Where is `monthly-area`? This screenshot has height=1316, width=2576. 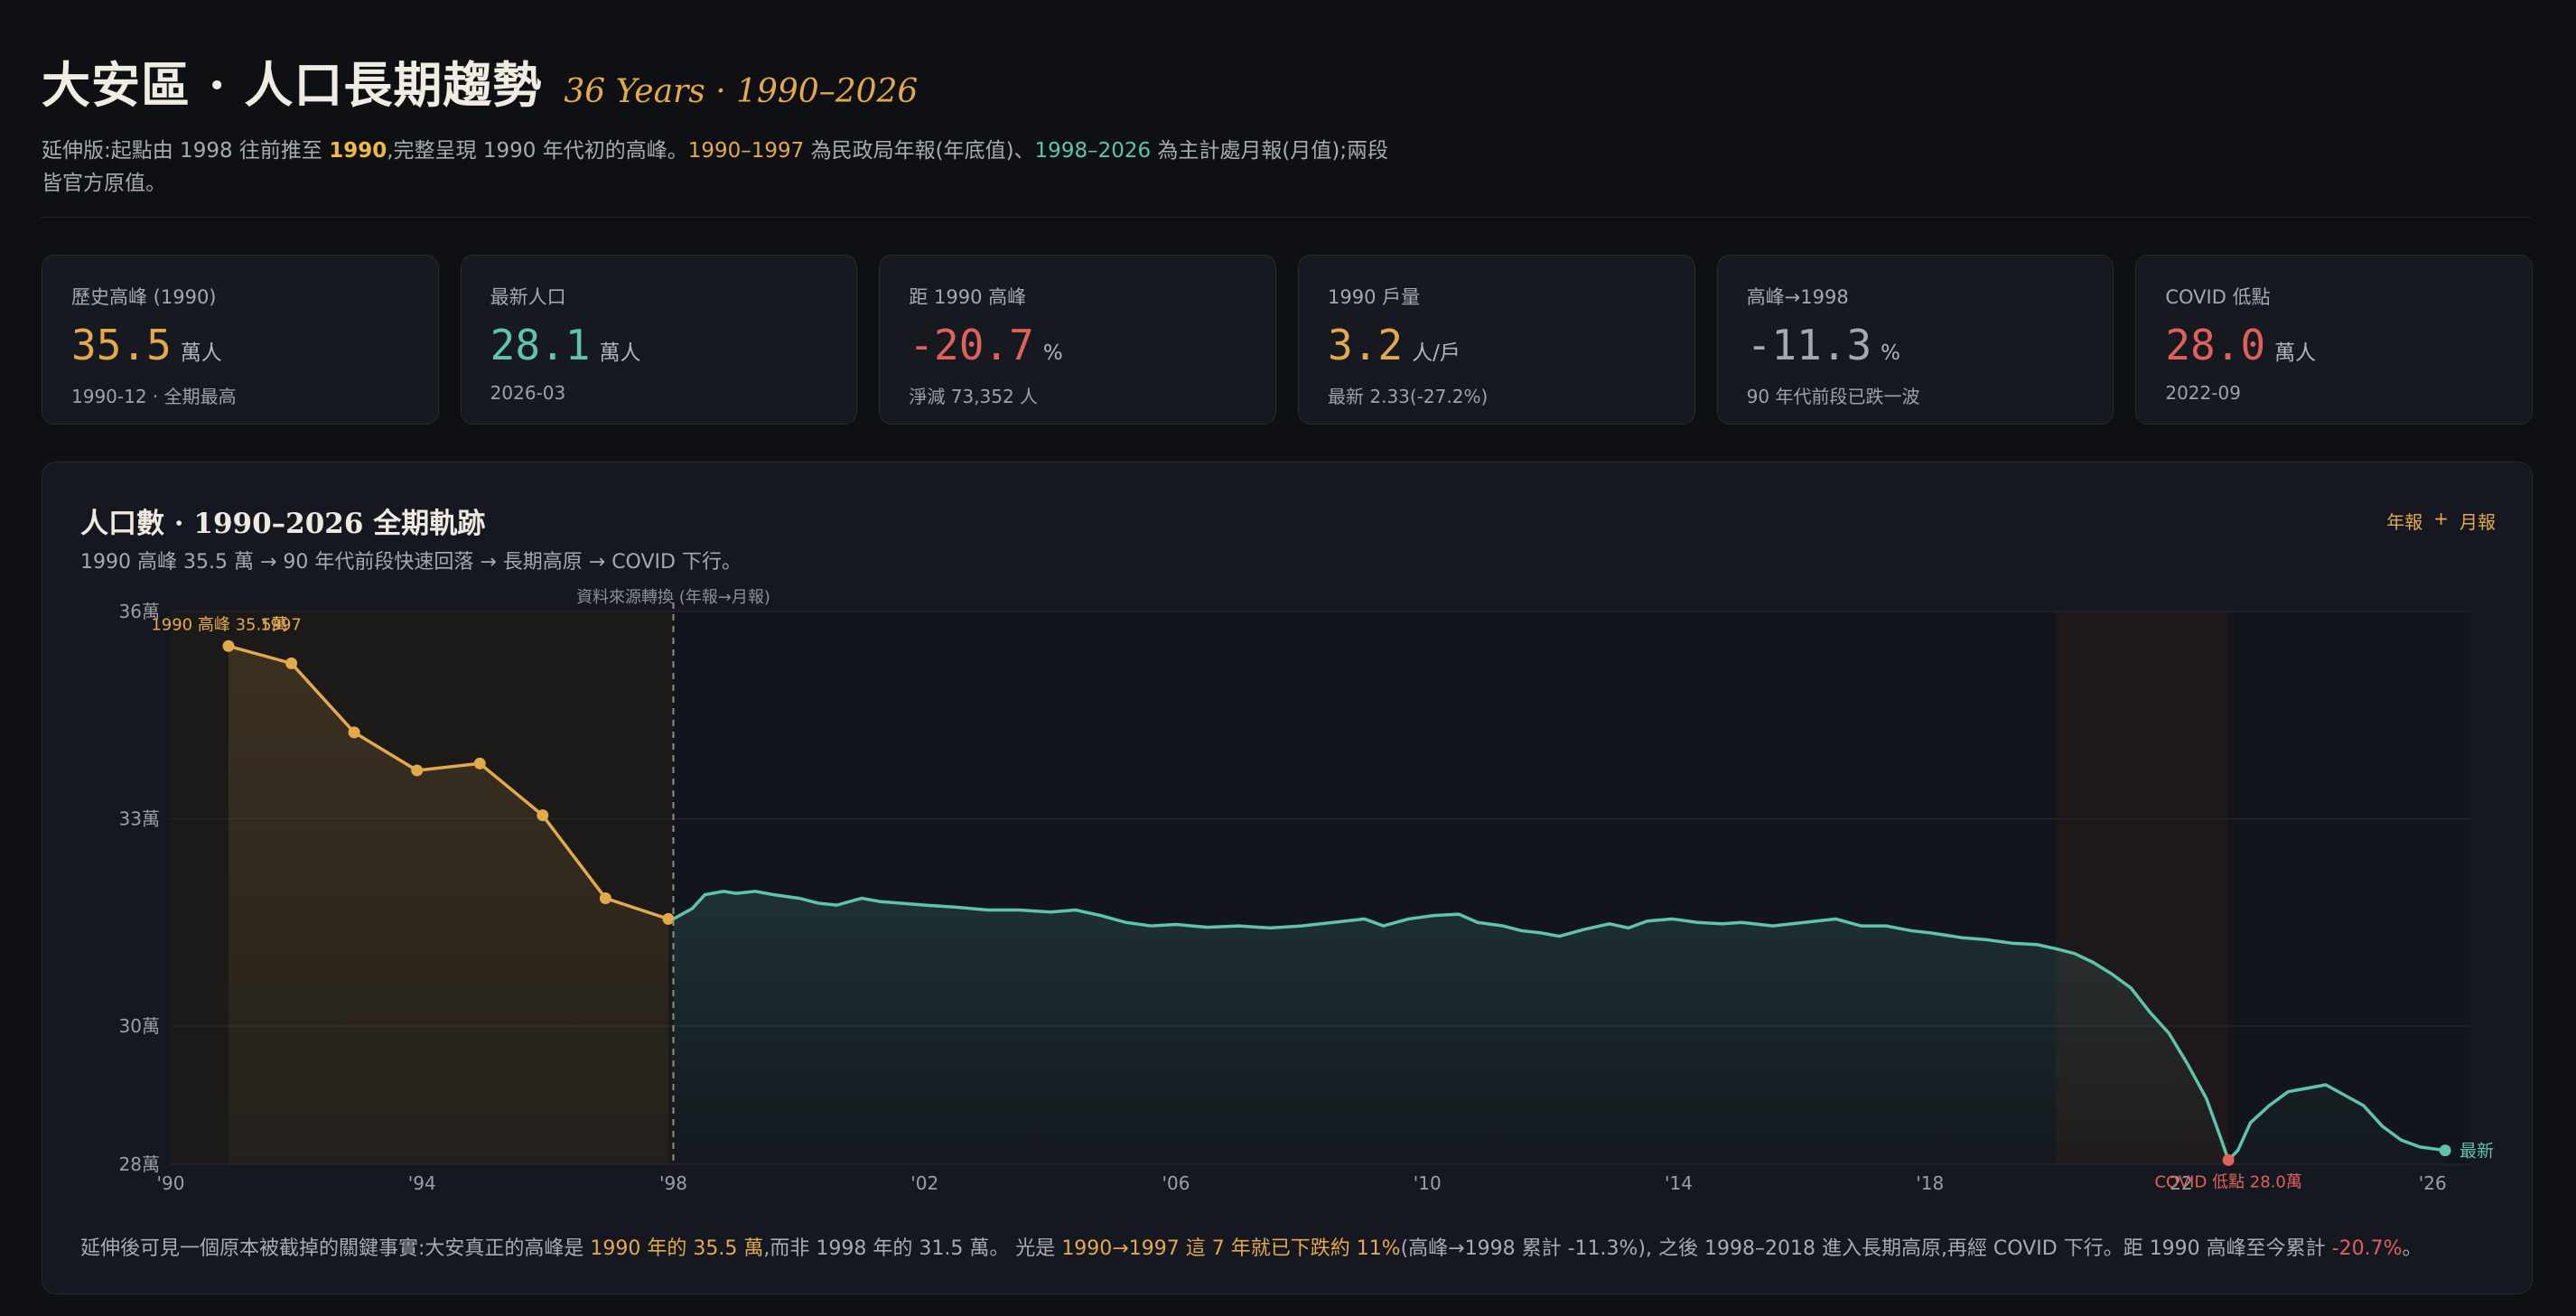 monthly-area is located at coordinates (1559, 1027).